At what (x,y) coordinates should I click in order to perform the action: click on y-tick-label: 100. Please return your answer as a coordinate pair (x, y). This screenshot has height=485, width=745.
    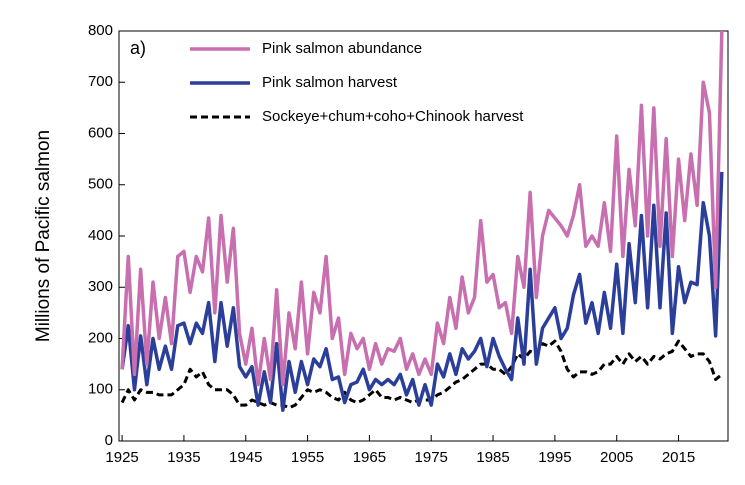
    Looking at the image, I should click on (100, 389).